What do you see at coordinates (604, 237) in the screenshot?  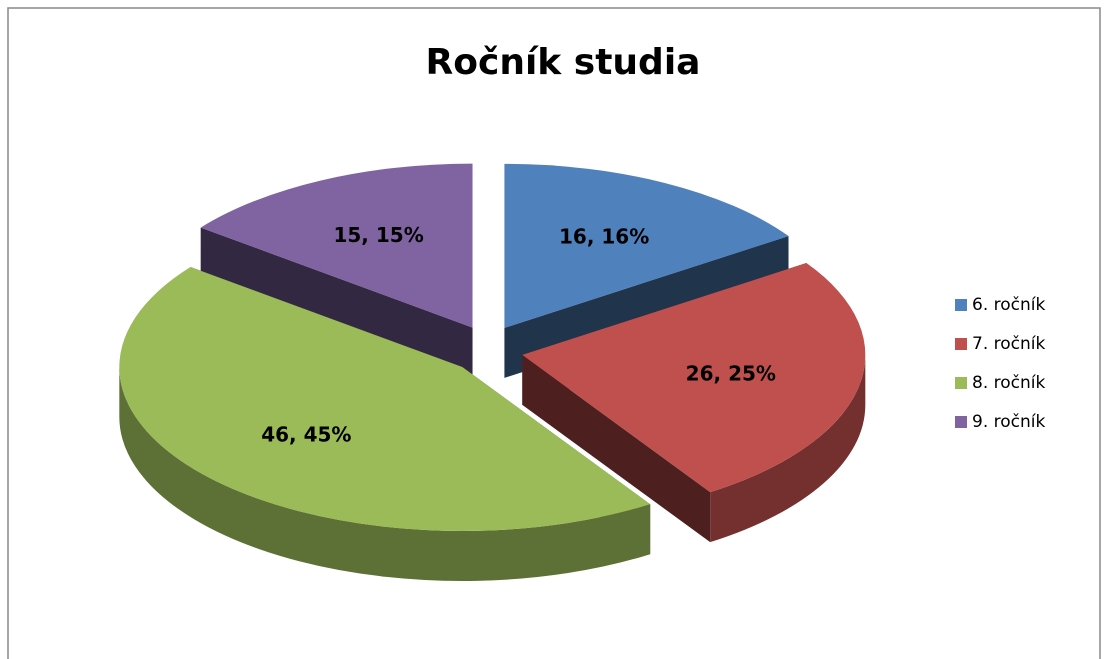 I see `data-label: 16, 16%` at bounding box center [604, 237].